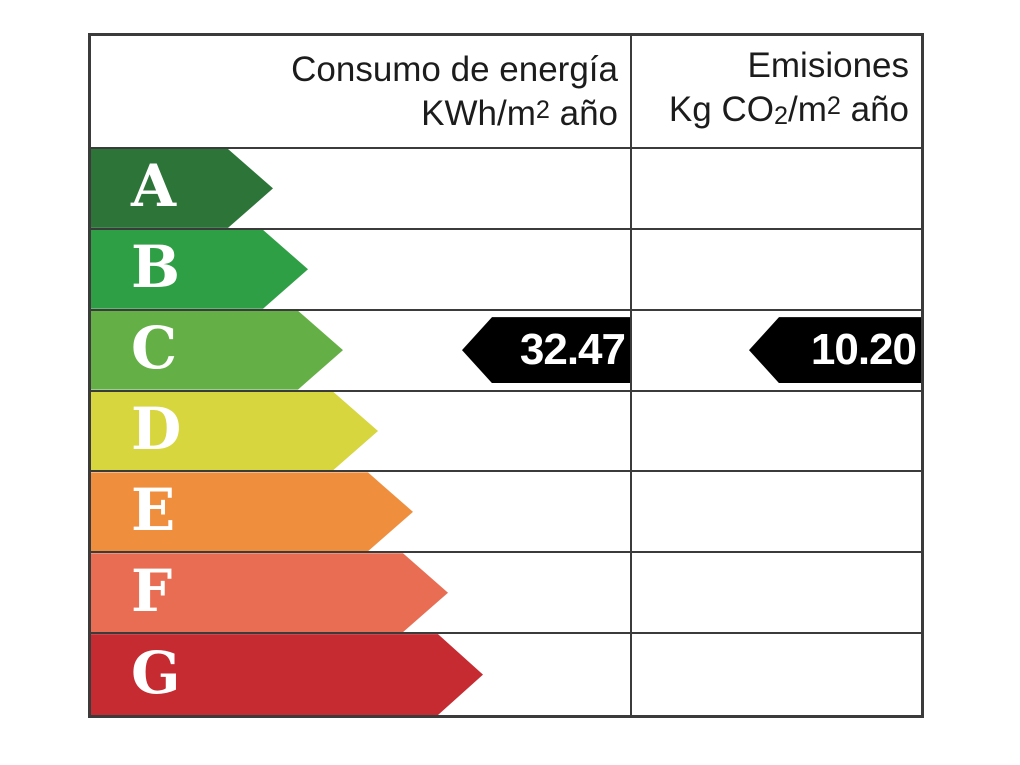 The width and height of the screenshot is (1020, 765). I want to click on rating-arrow-f: F, so click(269, 592).